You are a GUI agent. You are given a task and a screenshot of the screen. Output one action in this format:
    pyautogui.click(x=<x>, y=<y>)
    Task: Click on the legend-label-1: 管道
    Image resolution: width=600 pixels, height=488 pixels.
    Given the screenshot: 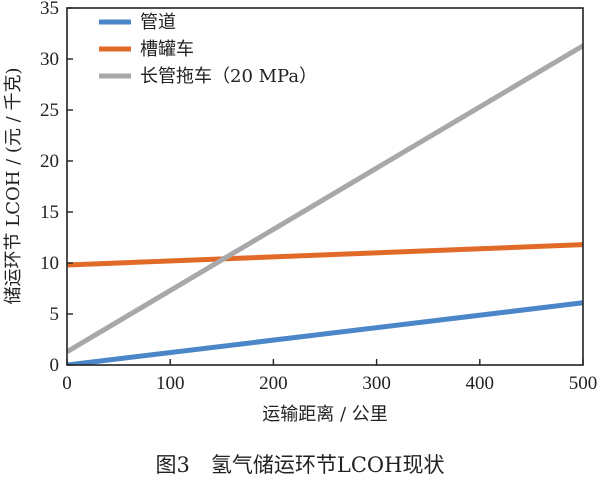 What is the action you would take?
    pyautogui.click(x=158, y=22)
    